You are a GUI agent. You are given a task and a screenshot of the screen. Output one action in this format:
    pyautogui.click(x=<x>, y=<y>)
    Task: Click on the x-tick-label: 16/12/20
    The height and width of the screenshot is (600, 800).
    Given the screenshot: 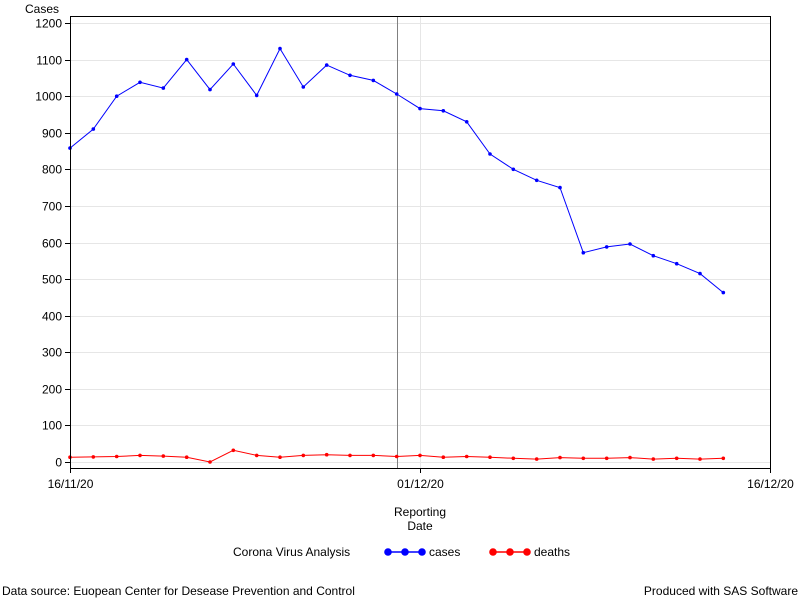 What is the action you would take?
    pyautogui.click(x=770, y=484)
    